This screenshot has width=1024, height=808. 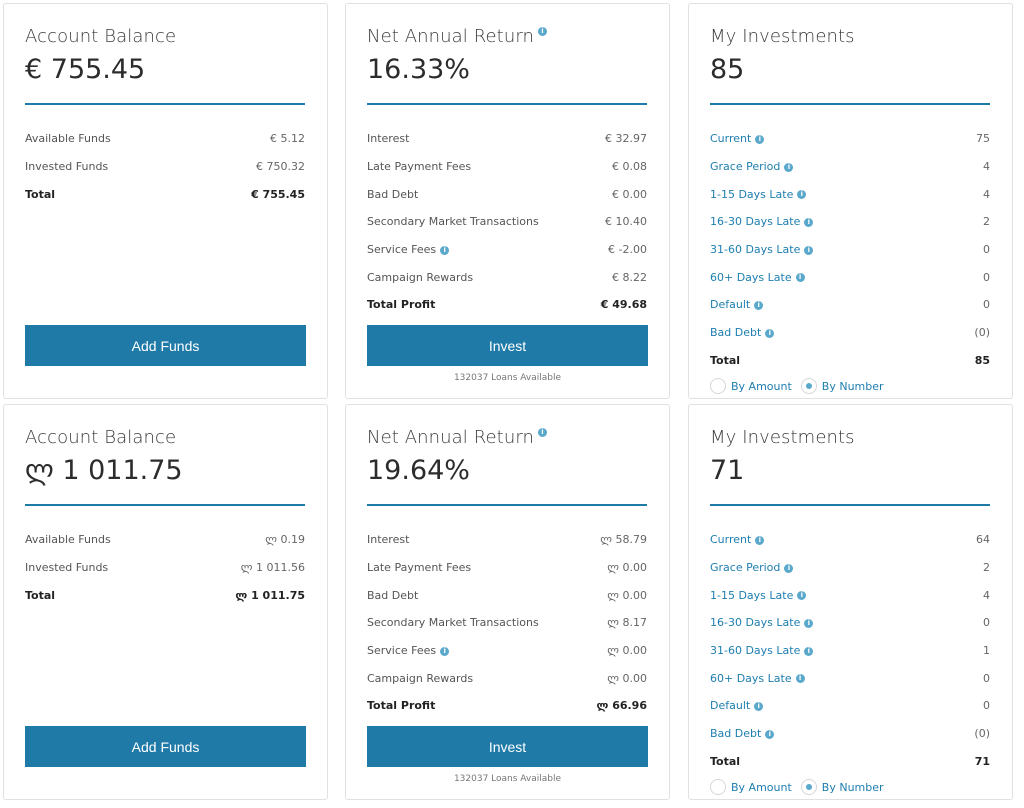 What do you see at coordinates (727, 470) in the screenshot?
I see `investments-count: 71` at bounding box center [727, 470].